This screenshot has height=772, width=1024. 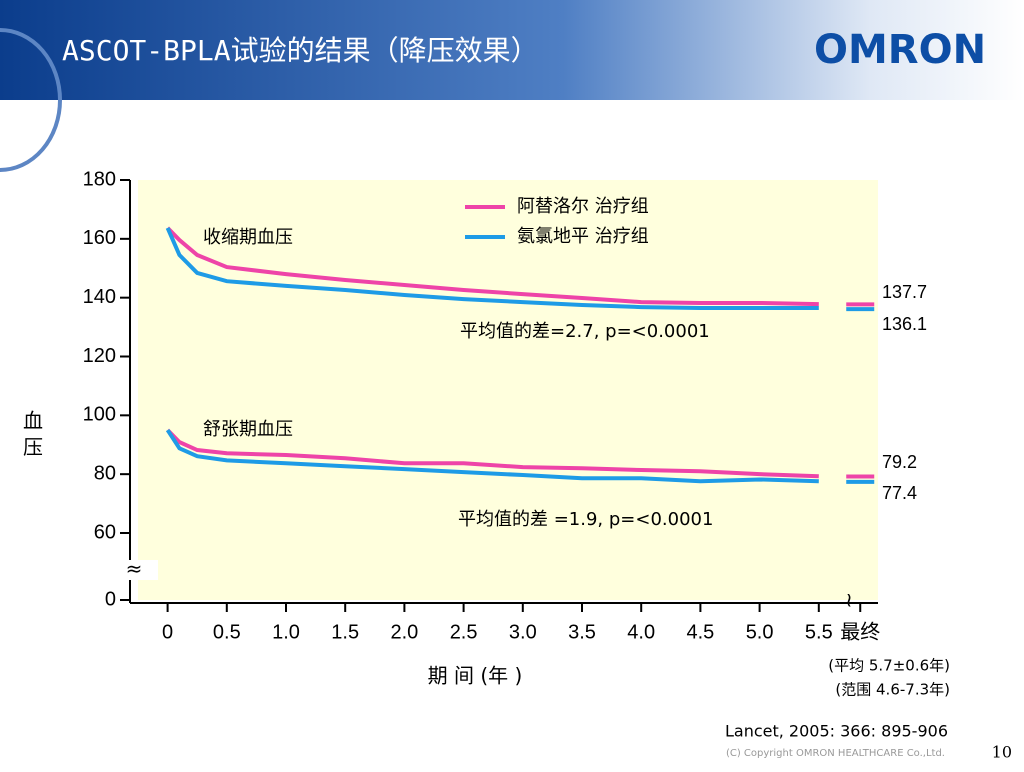 I want to click on annotation: 收缩期血压, so click(x=248, y=237).